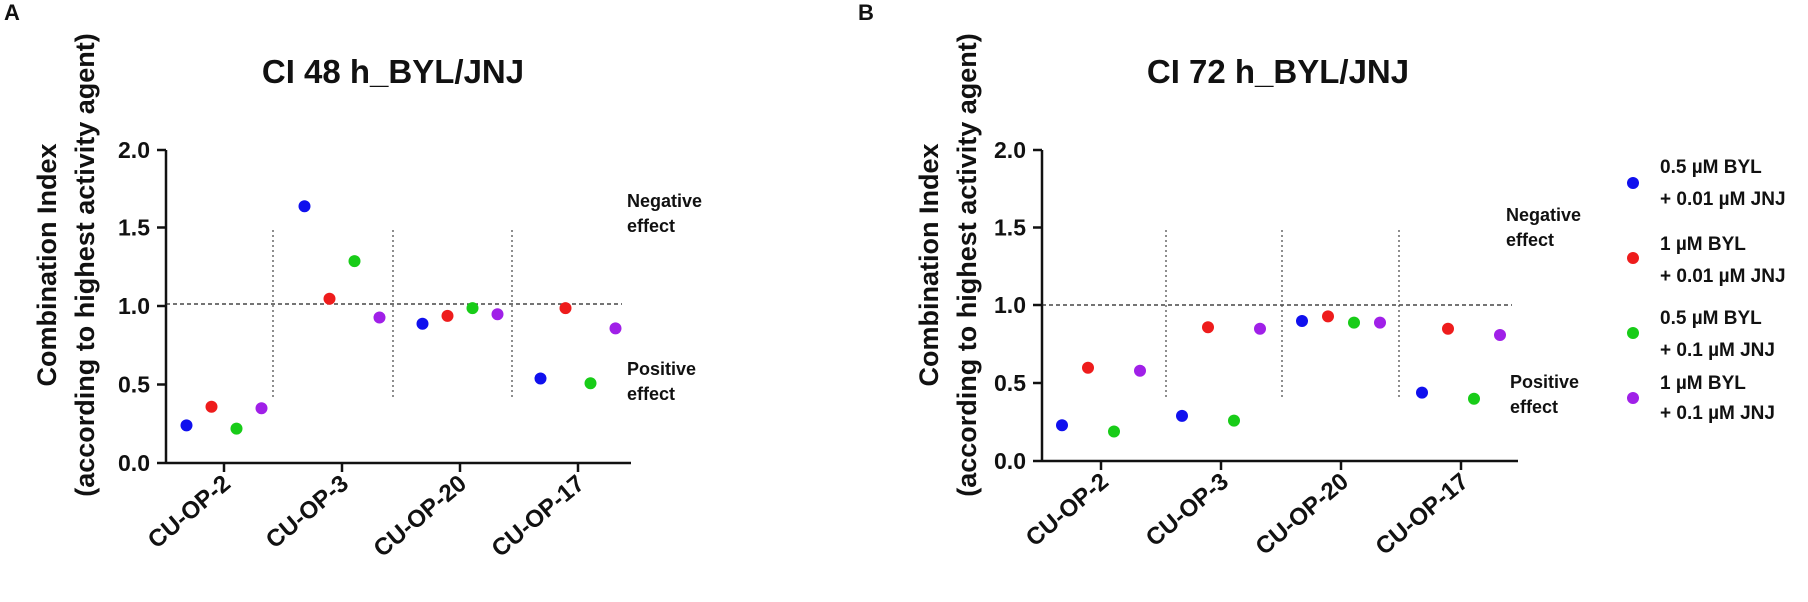 Image resolution: width=1808 pixels, height=602 pixels. I want to click on panel-b-ytick: 2.0, so click(1018, 150).